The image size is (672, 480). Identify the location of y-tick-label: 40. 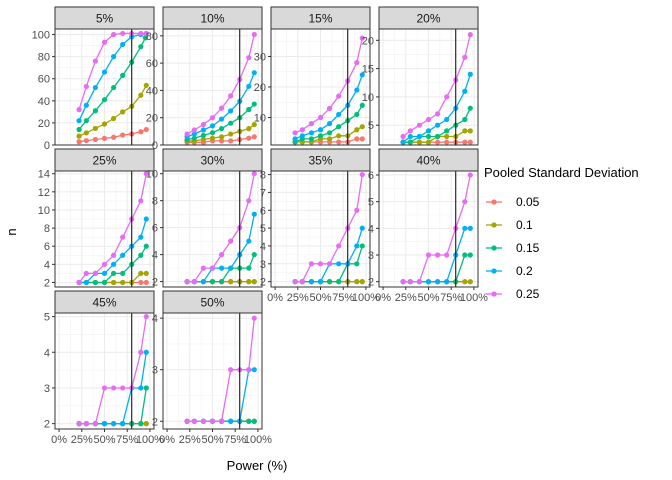
(152, 91).